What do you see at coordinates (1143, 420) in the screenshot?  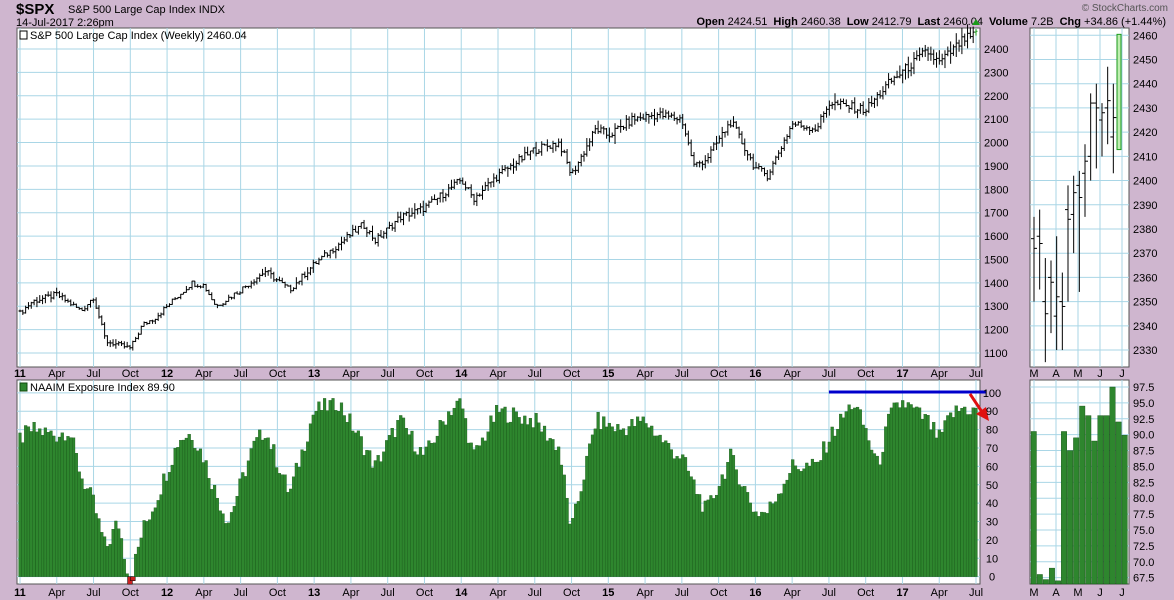 I see `y-tick-label: 92.5` at bounding box center [1143, 420].